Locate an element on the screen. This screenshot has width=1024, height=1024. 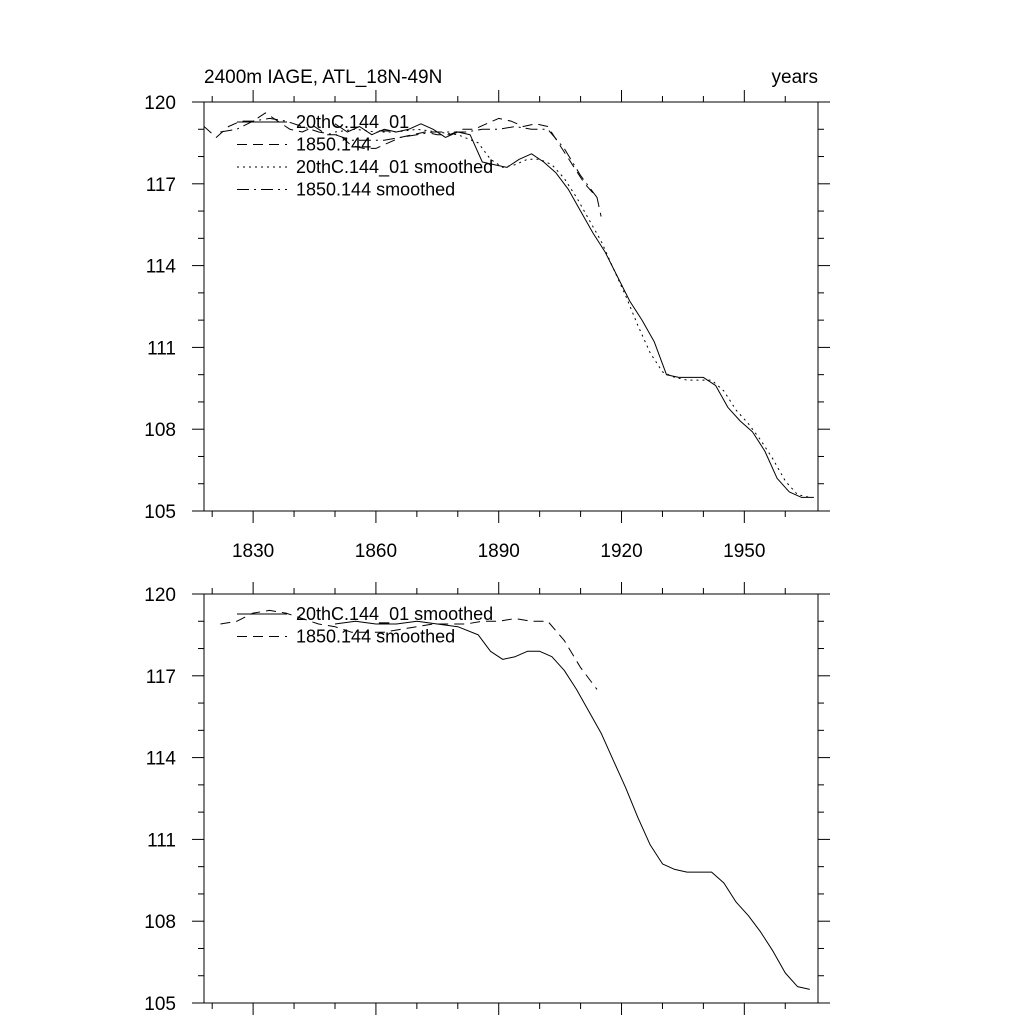
chart-title: 2400m IAGE, ATL_18N-49N is located at coordinates (323, 77).